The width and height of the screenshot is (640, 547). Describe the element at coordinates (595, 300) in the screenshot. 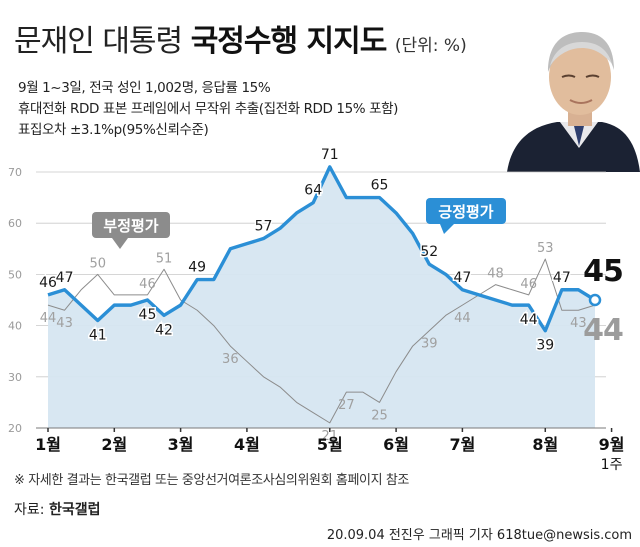

I see `positive-end-marker` at that location.